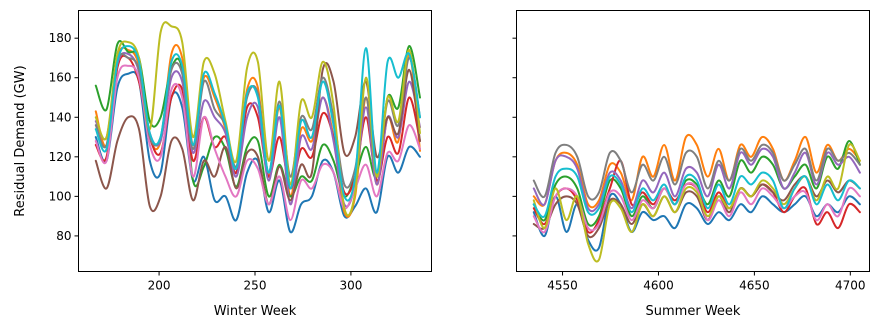  What do you see at coordinates (754, 286) in the screenshot?
I see `summer-x-tick-label: 4650` at bounding box center [754, 286].